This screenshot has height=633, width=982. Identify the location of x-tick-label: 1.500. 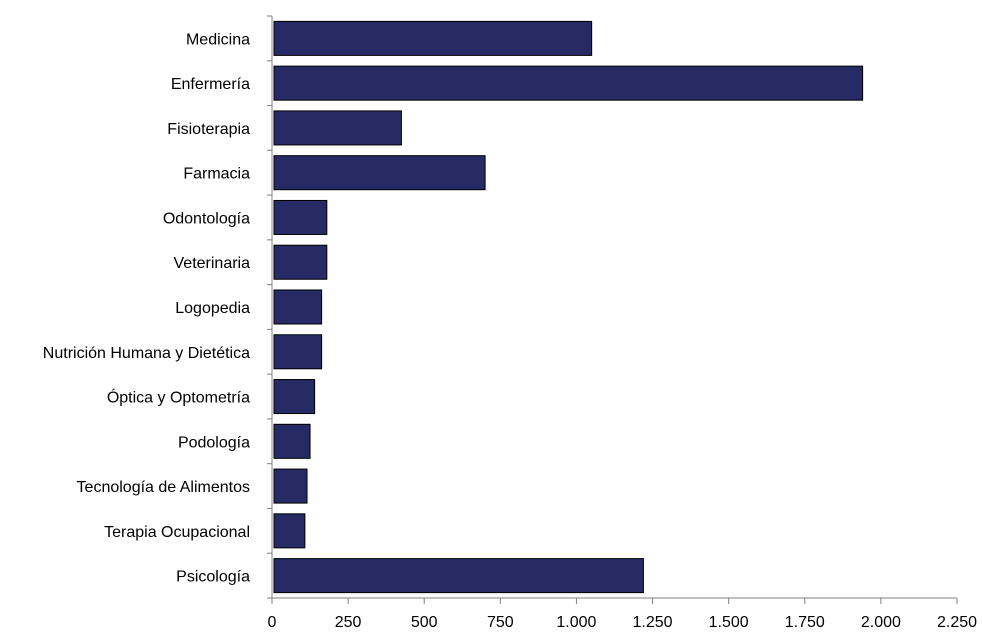
(729, 622).